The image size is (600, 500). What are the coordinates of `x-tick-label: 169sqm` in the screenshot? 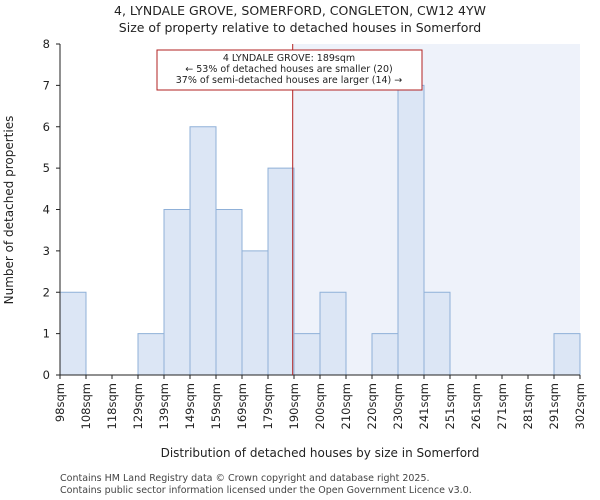 It's located at (242, 406).